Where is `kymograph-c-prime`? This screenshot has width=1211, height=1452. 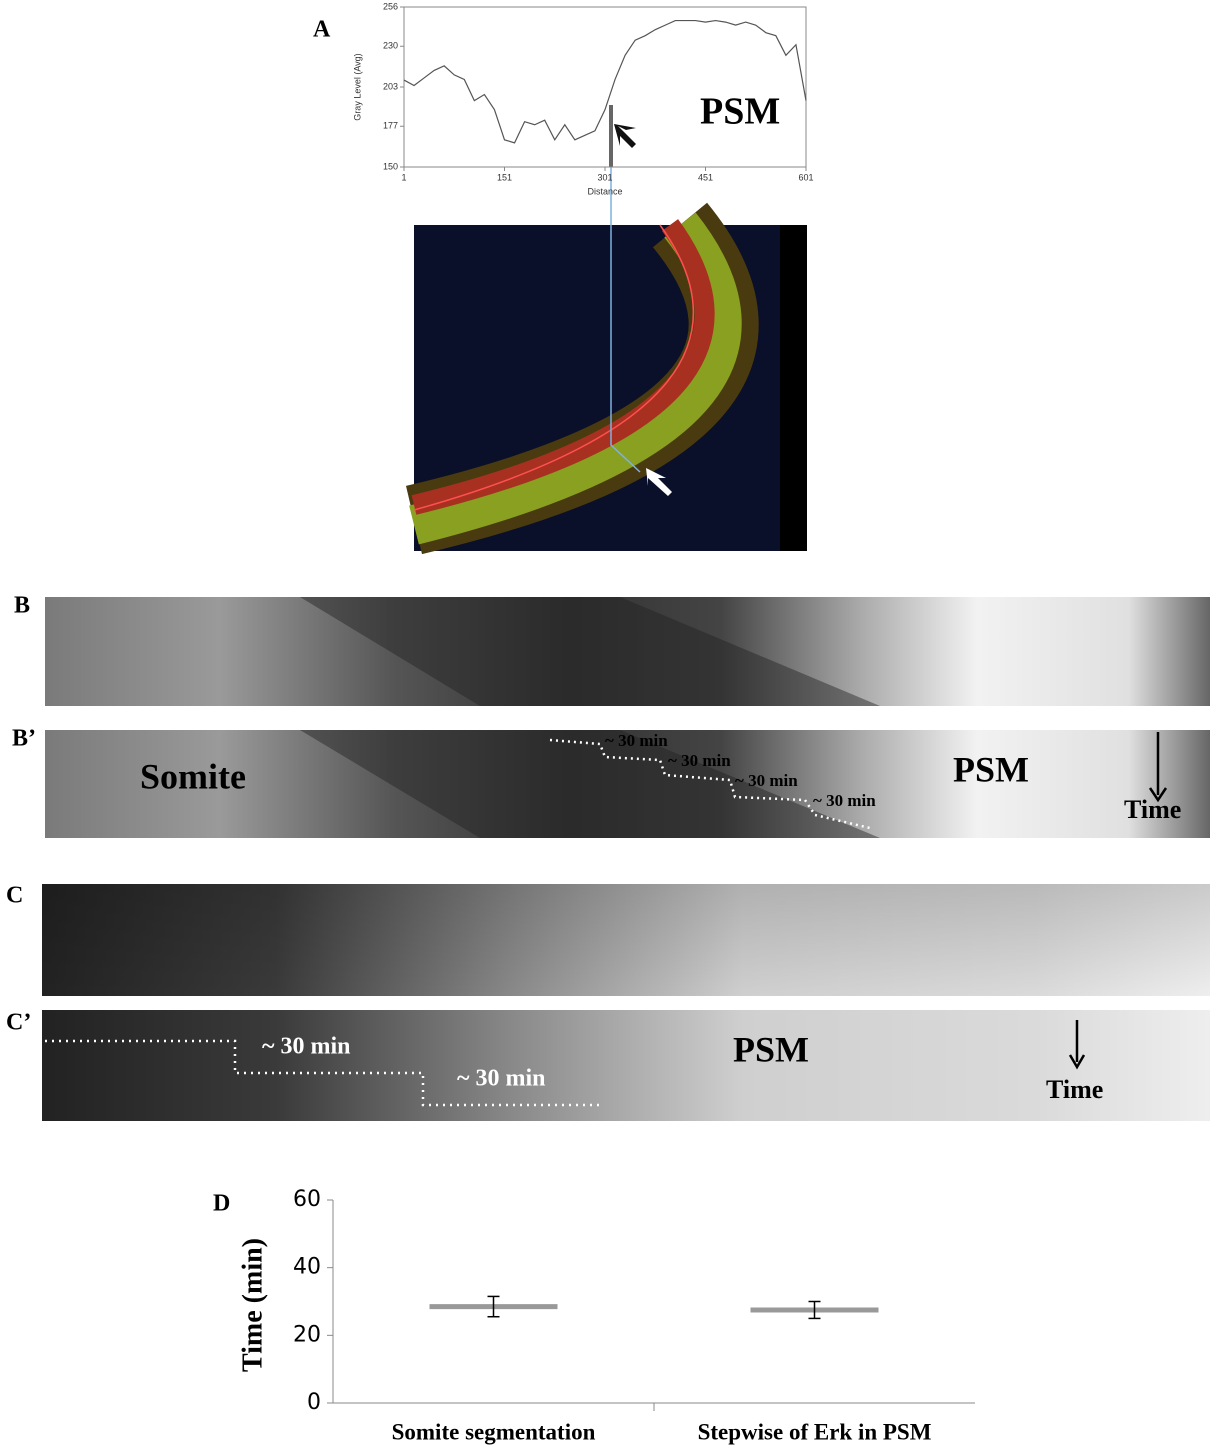 kymograph-c-prime is located at coordinates (626, 1065).